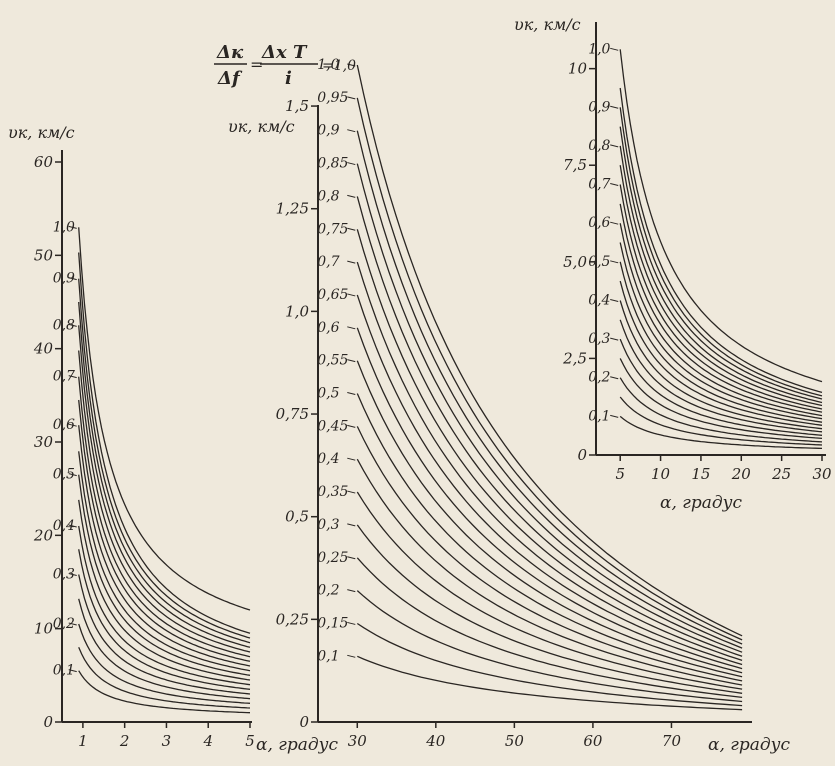  I want to click on left-y-tick-label: 30, so click(44, 442).